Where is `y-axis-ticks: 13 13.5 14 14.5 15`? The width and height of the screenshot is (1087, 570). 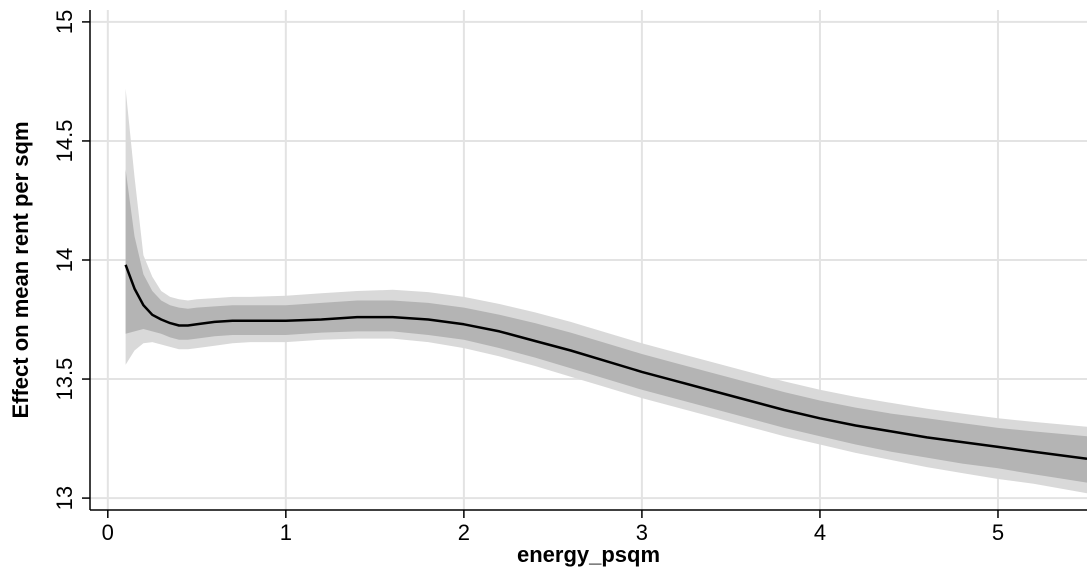
y-axis-ticks: 13 13.5 14 14.5 15 is located at coordinates (71, 260).